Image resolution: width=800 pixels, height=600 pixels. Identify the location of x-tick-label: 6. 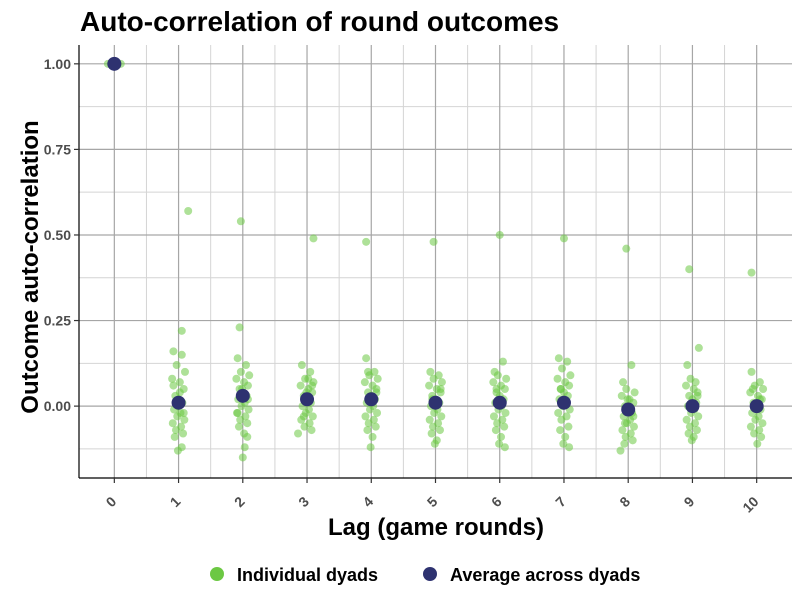
(496, 501).